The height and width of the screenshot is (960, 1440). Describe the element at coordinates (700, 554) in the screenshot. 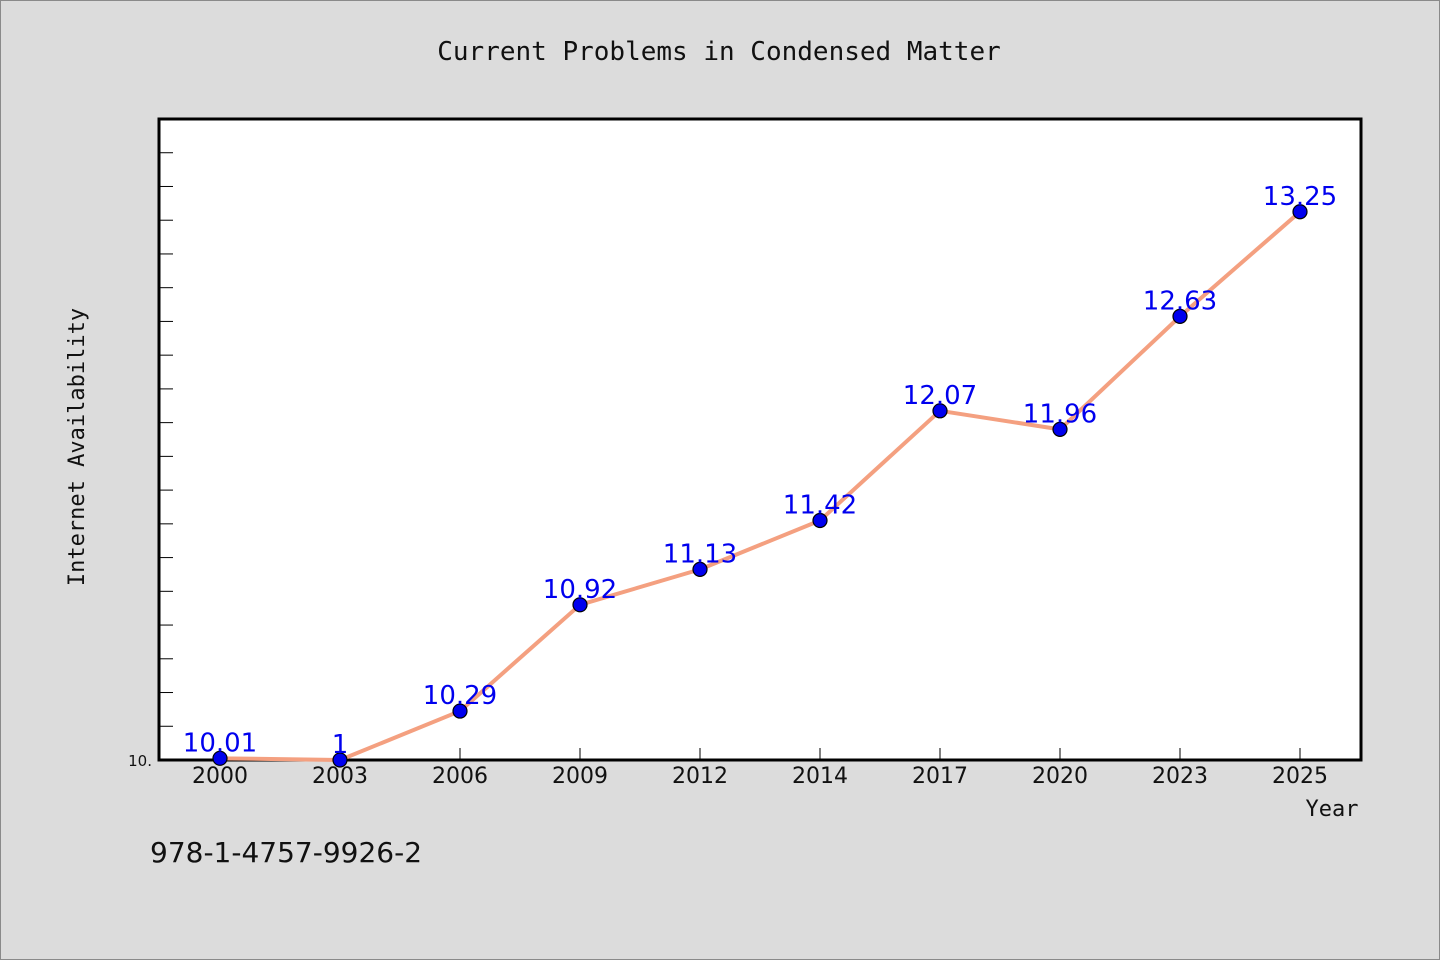

I see `data-label: 11.13` at that location.